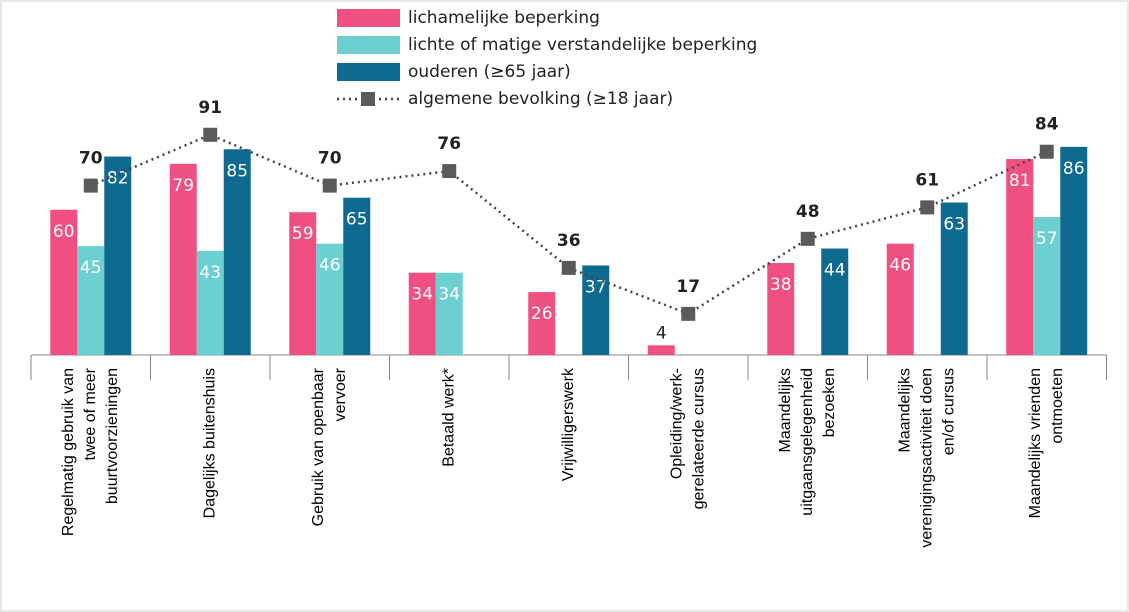 This screenshot has height=612, width=1129. What do you see at coordinates (698, 438) in the screenshot?
I see `x-tick-label: gerelateerde cursus` at bounding box center [698, 438].